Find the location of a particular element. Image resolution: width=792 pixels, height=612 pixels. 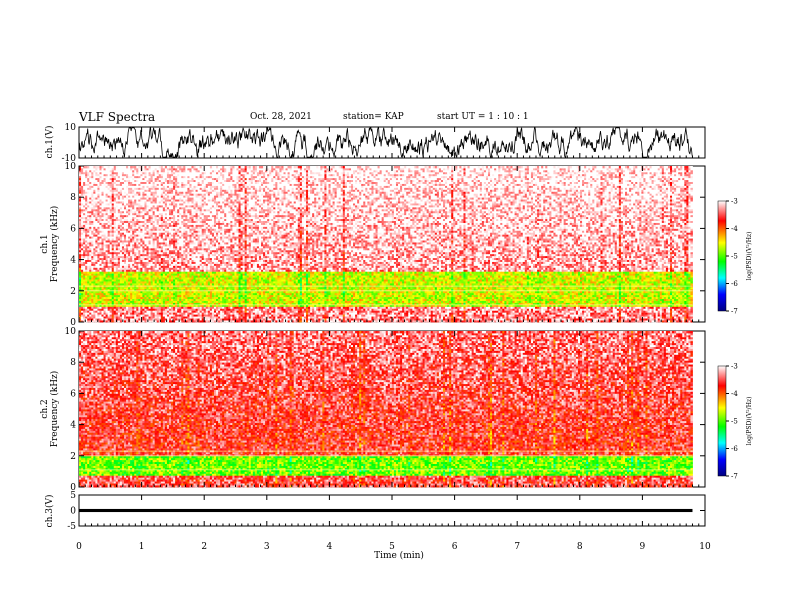

ch1-waveform-line is located at coordinates (386, 142).